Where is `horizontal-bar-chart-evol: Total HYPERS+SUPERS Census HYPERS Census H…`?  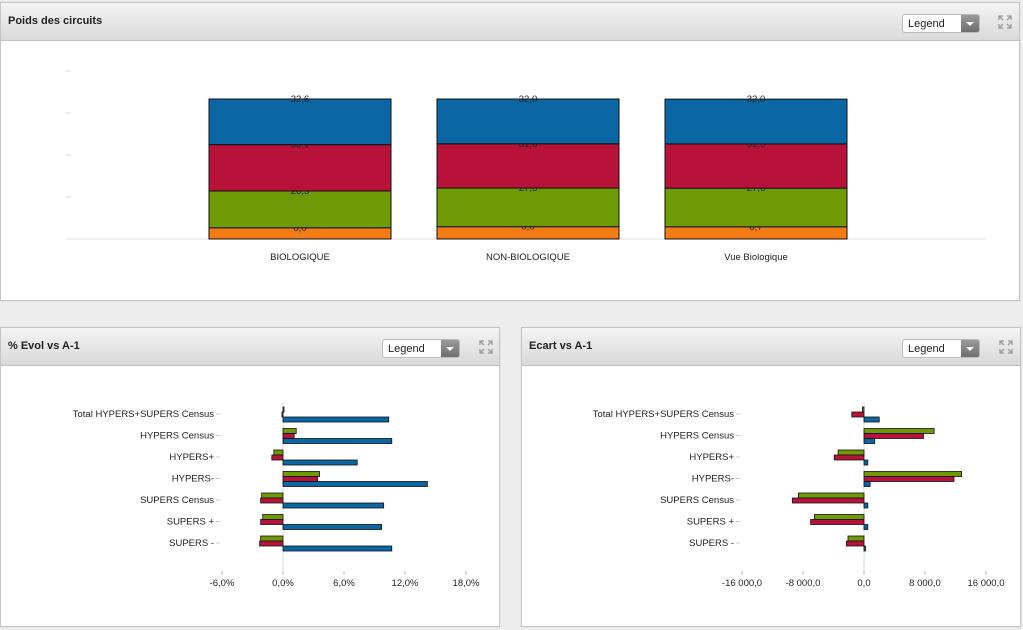 horizontal-bar-chart-evol: Total HYPERS+SUPERS Census HYPERS Census H… is located at coordinates (276, 495).